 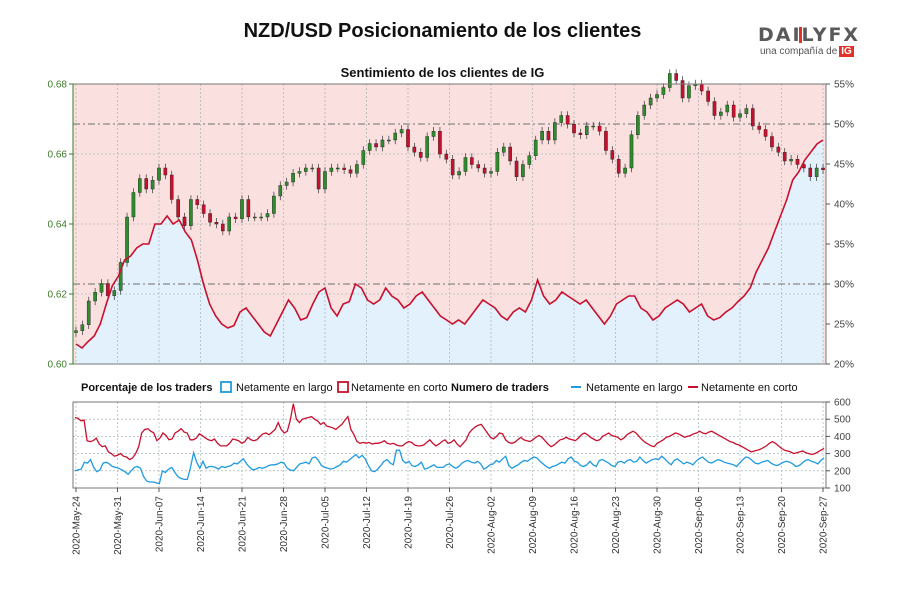 What do you see at coordinates (58, 155) in the screenshot?
I see `price-tick-label: 0.66` at bounding box center [58, 155].